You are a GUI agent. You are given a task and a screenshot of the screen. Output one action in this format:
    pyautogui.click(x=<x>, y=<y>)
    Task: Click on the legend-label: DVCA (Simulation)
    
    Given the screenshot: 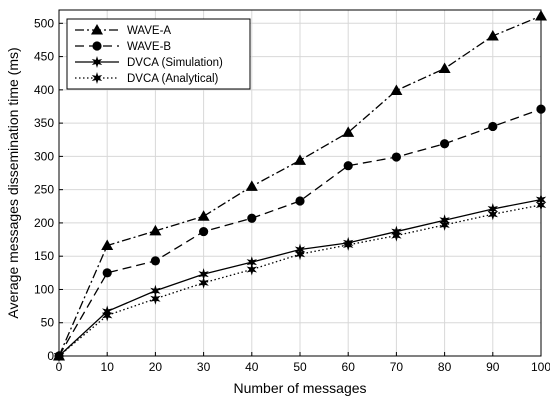 What is the action you would take?
    pyautogui.click(x=175, y=63)
    